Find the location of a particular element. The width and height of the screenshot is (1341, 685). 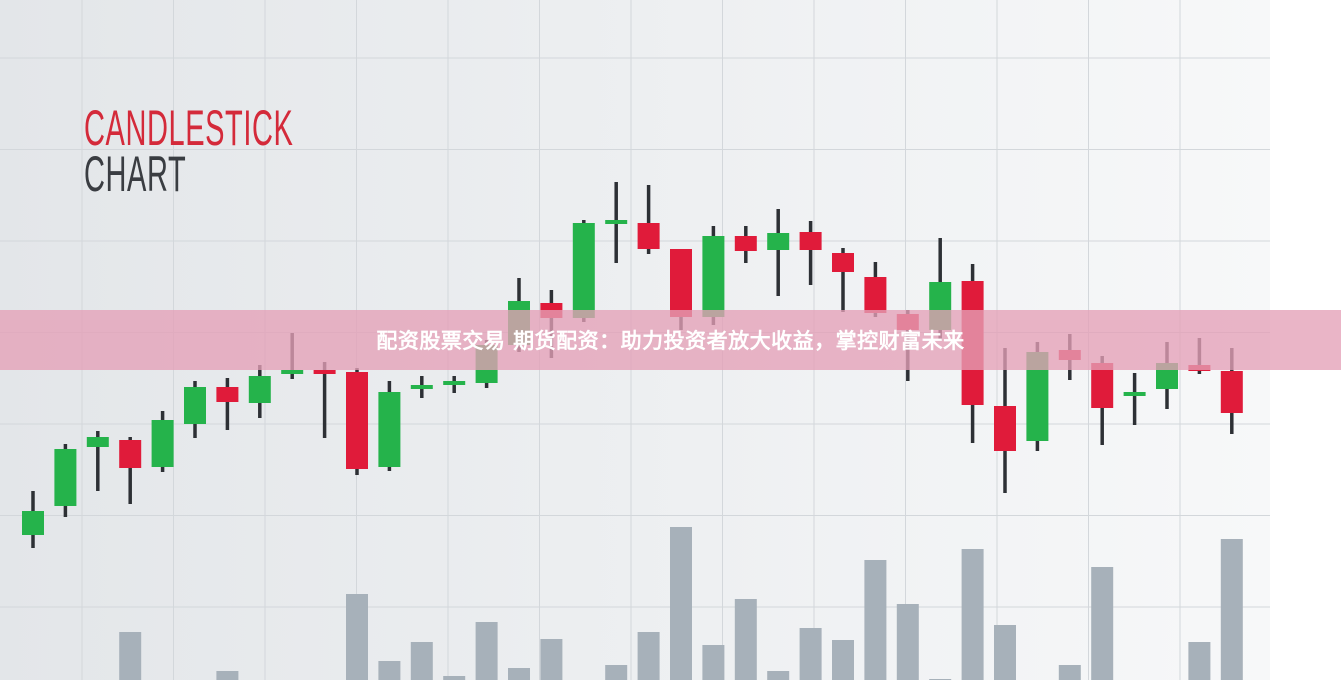

banner-text: 配资股票交易 期货配资：助力投资者放大收益，掌控财富未来 is located at coordinates (670, 341).